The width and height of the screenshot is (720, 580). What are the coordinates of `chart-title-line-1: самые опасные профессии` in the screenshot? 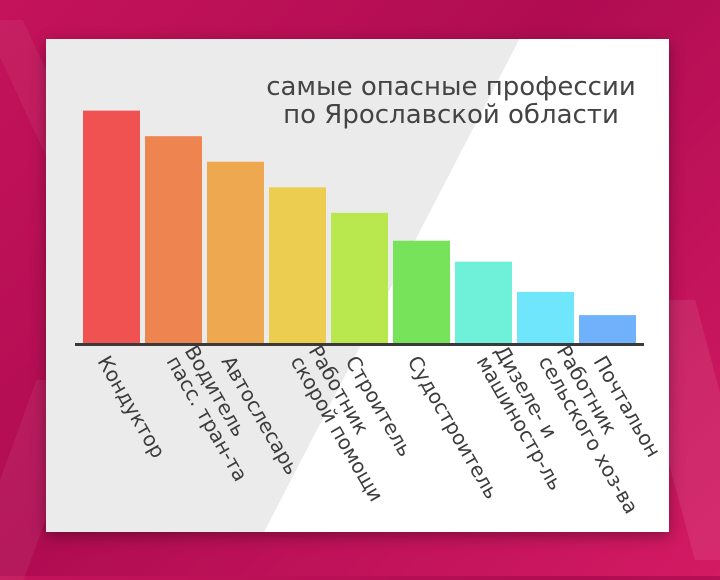 It's located at (451, 87).